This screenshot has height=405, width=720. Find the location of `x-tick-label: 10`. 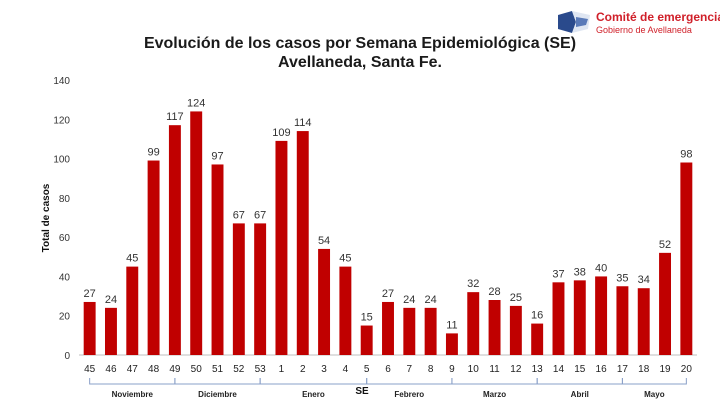

x-tick-label: 10 is located at coordinates (474, 369).